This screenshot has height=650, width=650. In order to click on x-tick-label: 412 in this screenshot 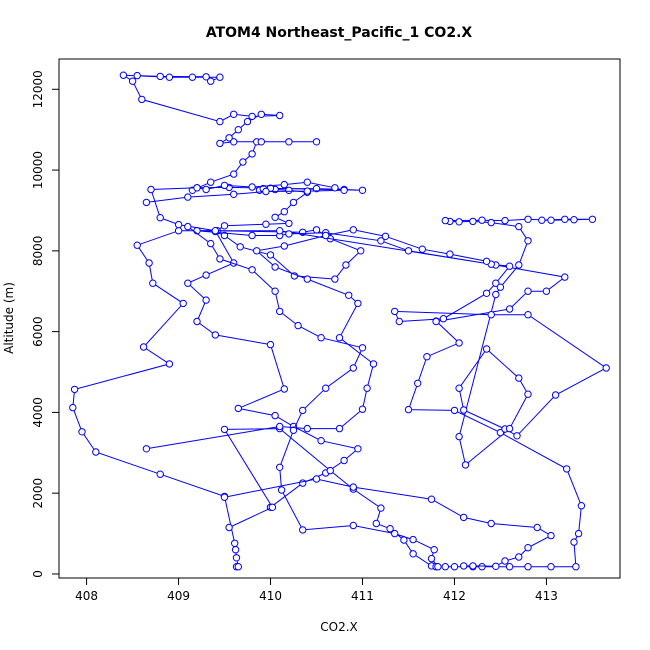, I will do `click(454, 596)`.